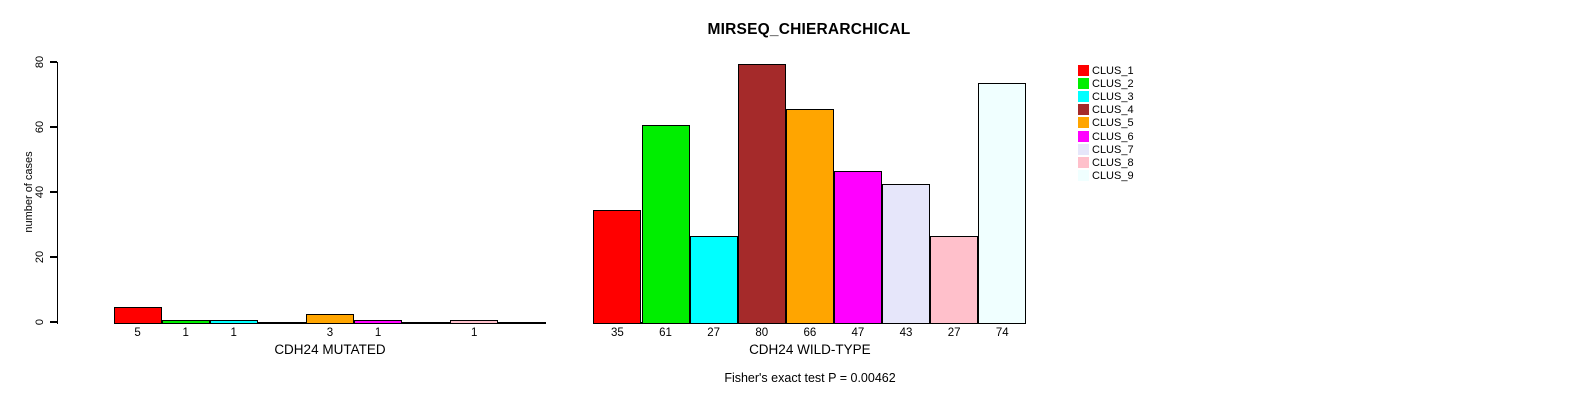 This screenshot has width=1590, height=400. I want to click on bar-clus_9-group2, so click(1002, 203).